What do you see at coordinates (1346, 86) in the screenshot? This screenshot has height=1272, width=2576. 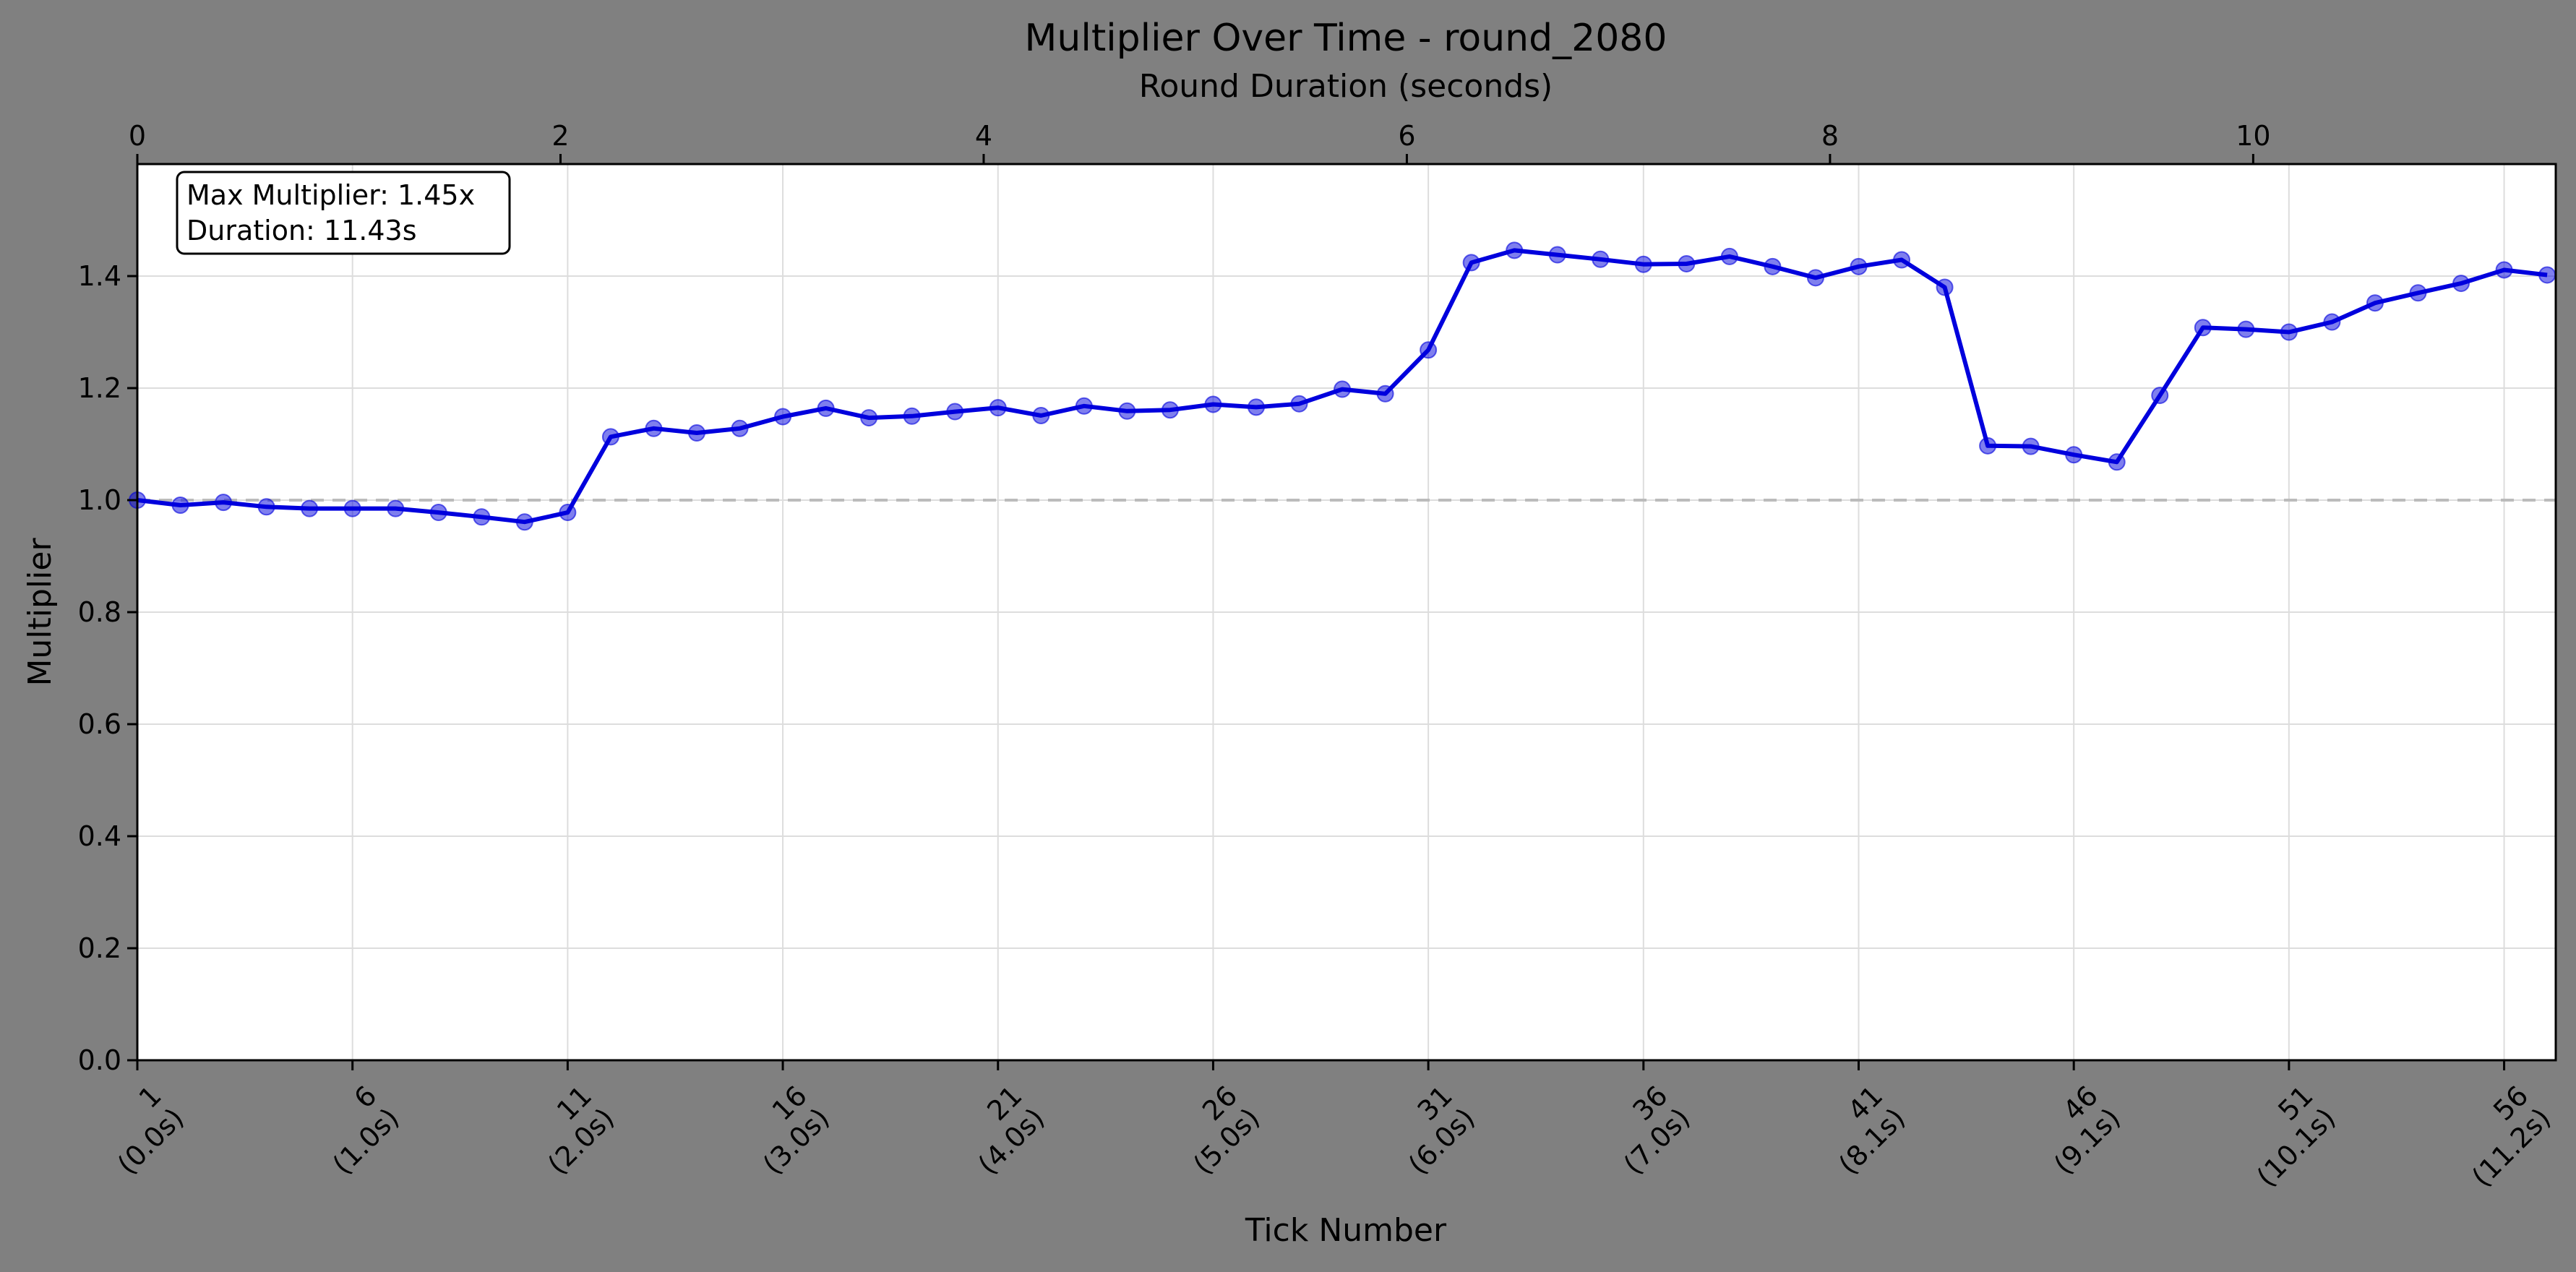 I see `x2-axis-title: Round Duration (seconds)` at bounding box center [1346, 86].